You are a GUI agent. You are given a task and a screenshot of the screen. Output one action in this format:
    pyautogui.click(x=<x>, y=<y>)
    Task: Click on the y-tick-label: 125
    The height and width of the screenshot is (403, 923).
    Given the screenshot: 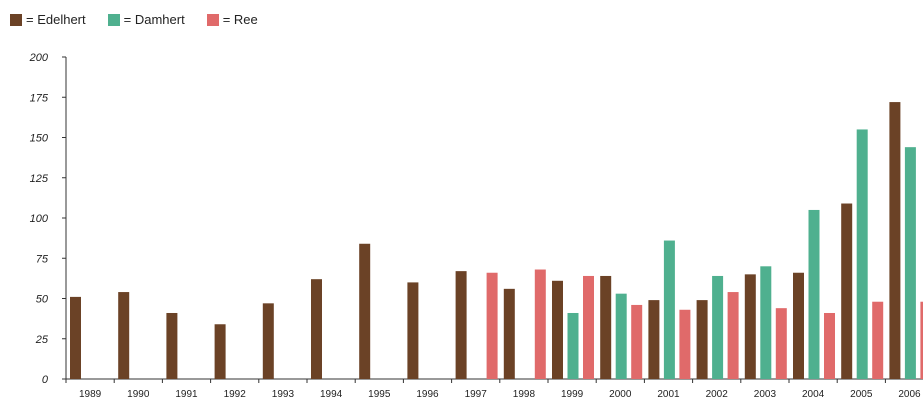 What is the action you would take?
    pyautogui.click(x=39, y=179)
    